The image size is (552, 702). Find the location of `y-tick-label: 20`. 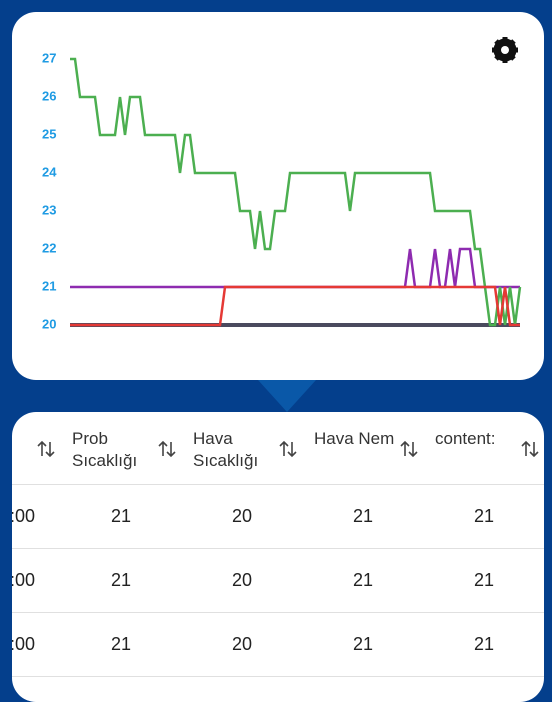

y-tick-label: 20 is located at coordinates (49, 323).